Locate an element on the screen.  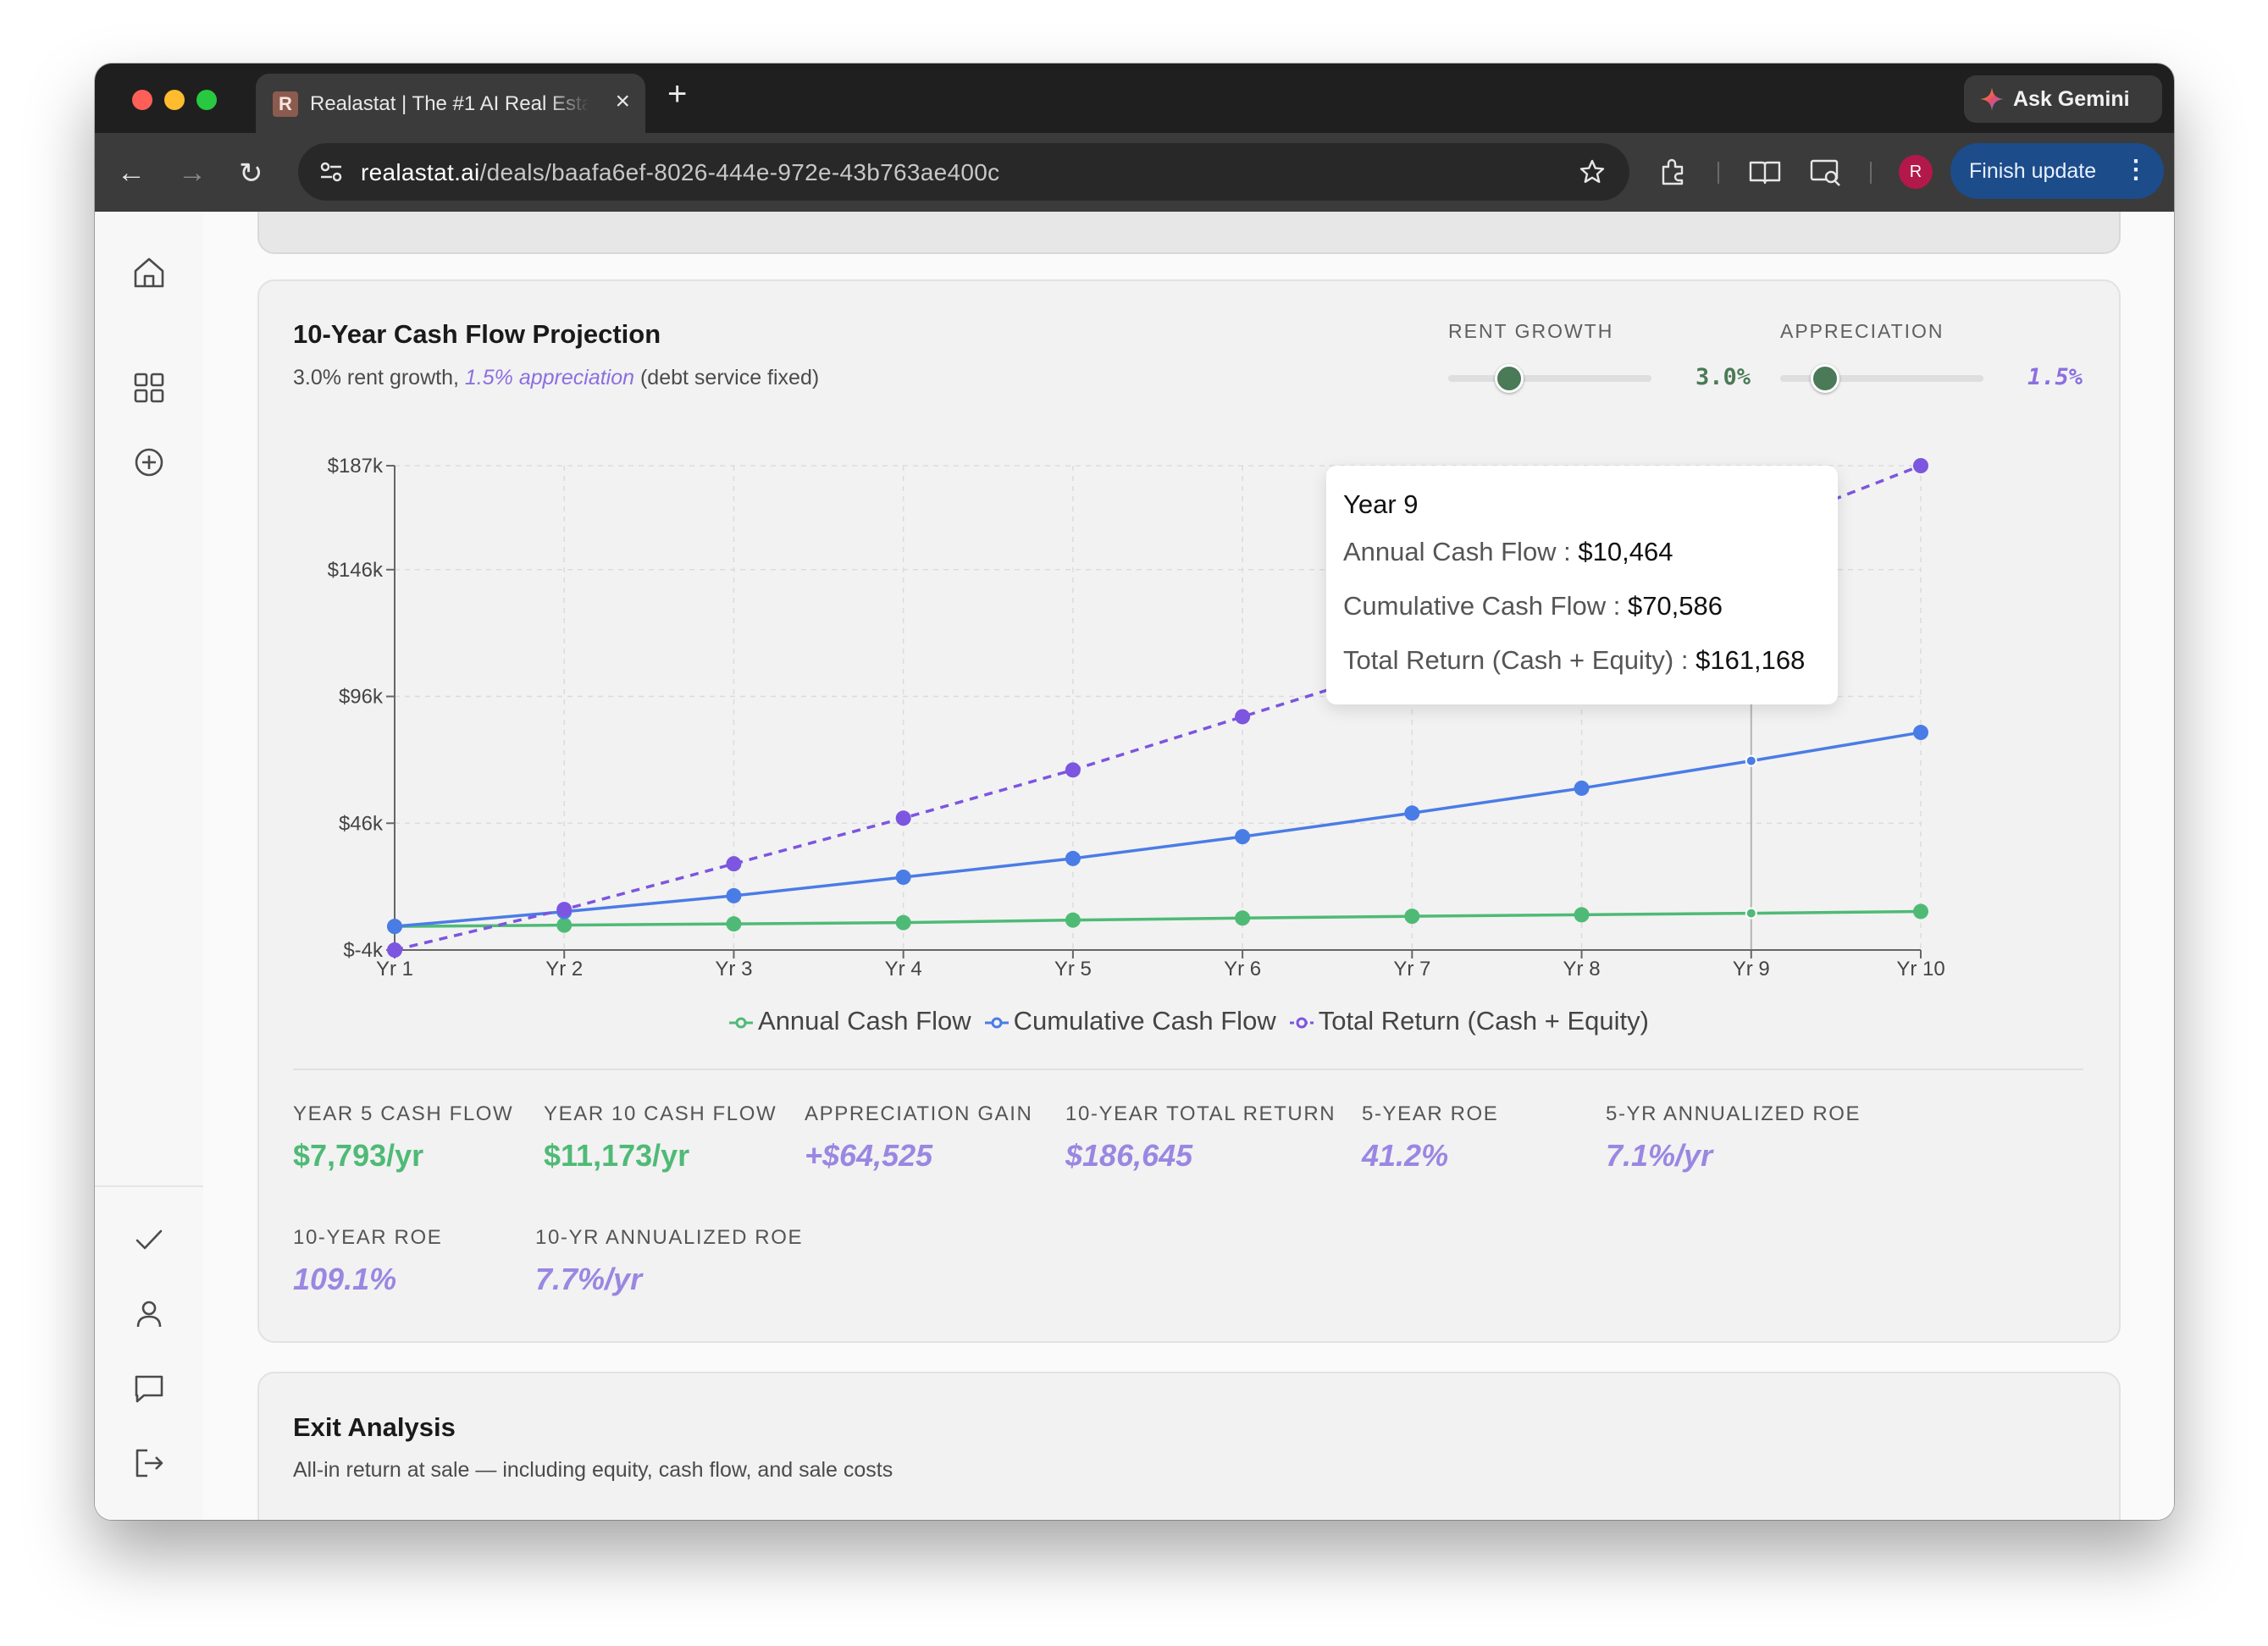
more-menu-icon: ⋮ is located at coordinates (2136, 170).